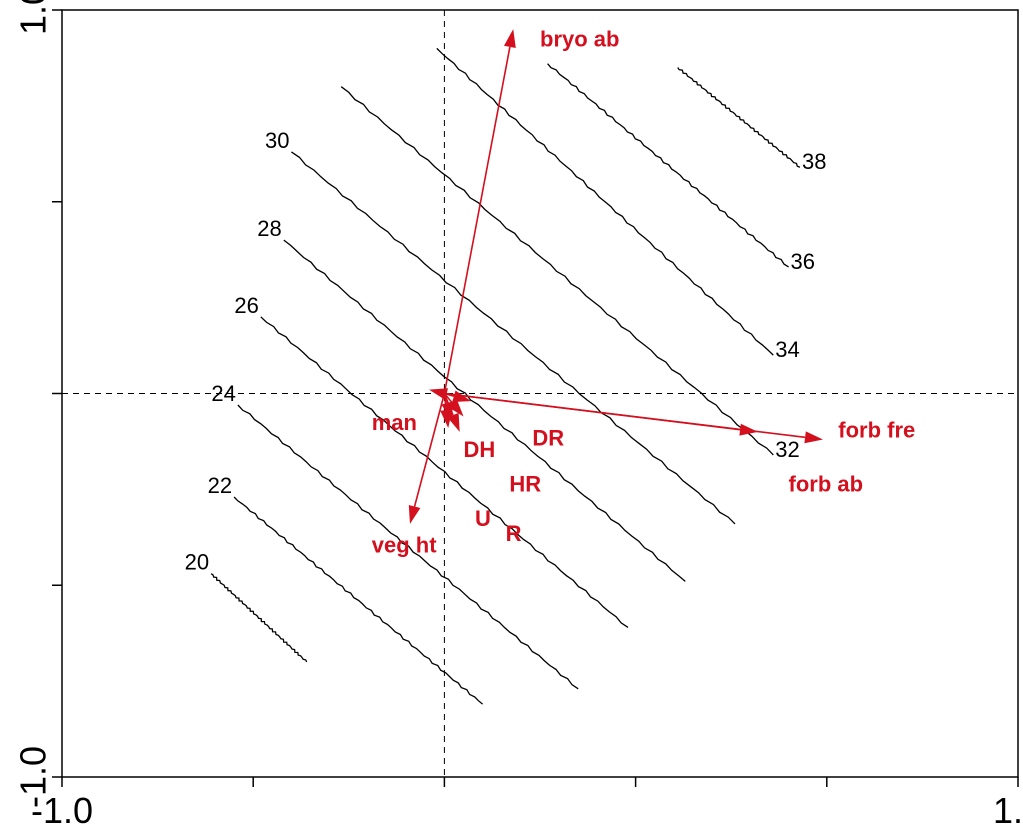  What do you see at coordinates (223, 393) in the screenshot?
I see `contour-label: 24` at bounding box center [223, 393].